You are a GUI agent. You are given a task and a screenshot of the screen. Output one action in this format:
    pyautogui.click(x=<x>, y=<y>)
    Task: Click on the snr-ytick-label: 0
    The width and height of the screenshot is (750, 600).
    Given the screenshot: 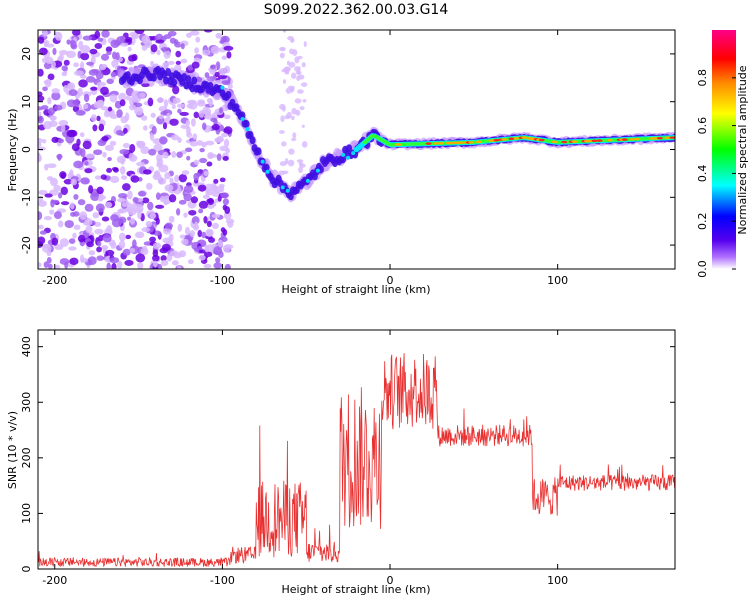 What is the action you would take?
    pyautogui.click(x=26, y=569)
    